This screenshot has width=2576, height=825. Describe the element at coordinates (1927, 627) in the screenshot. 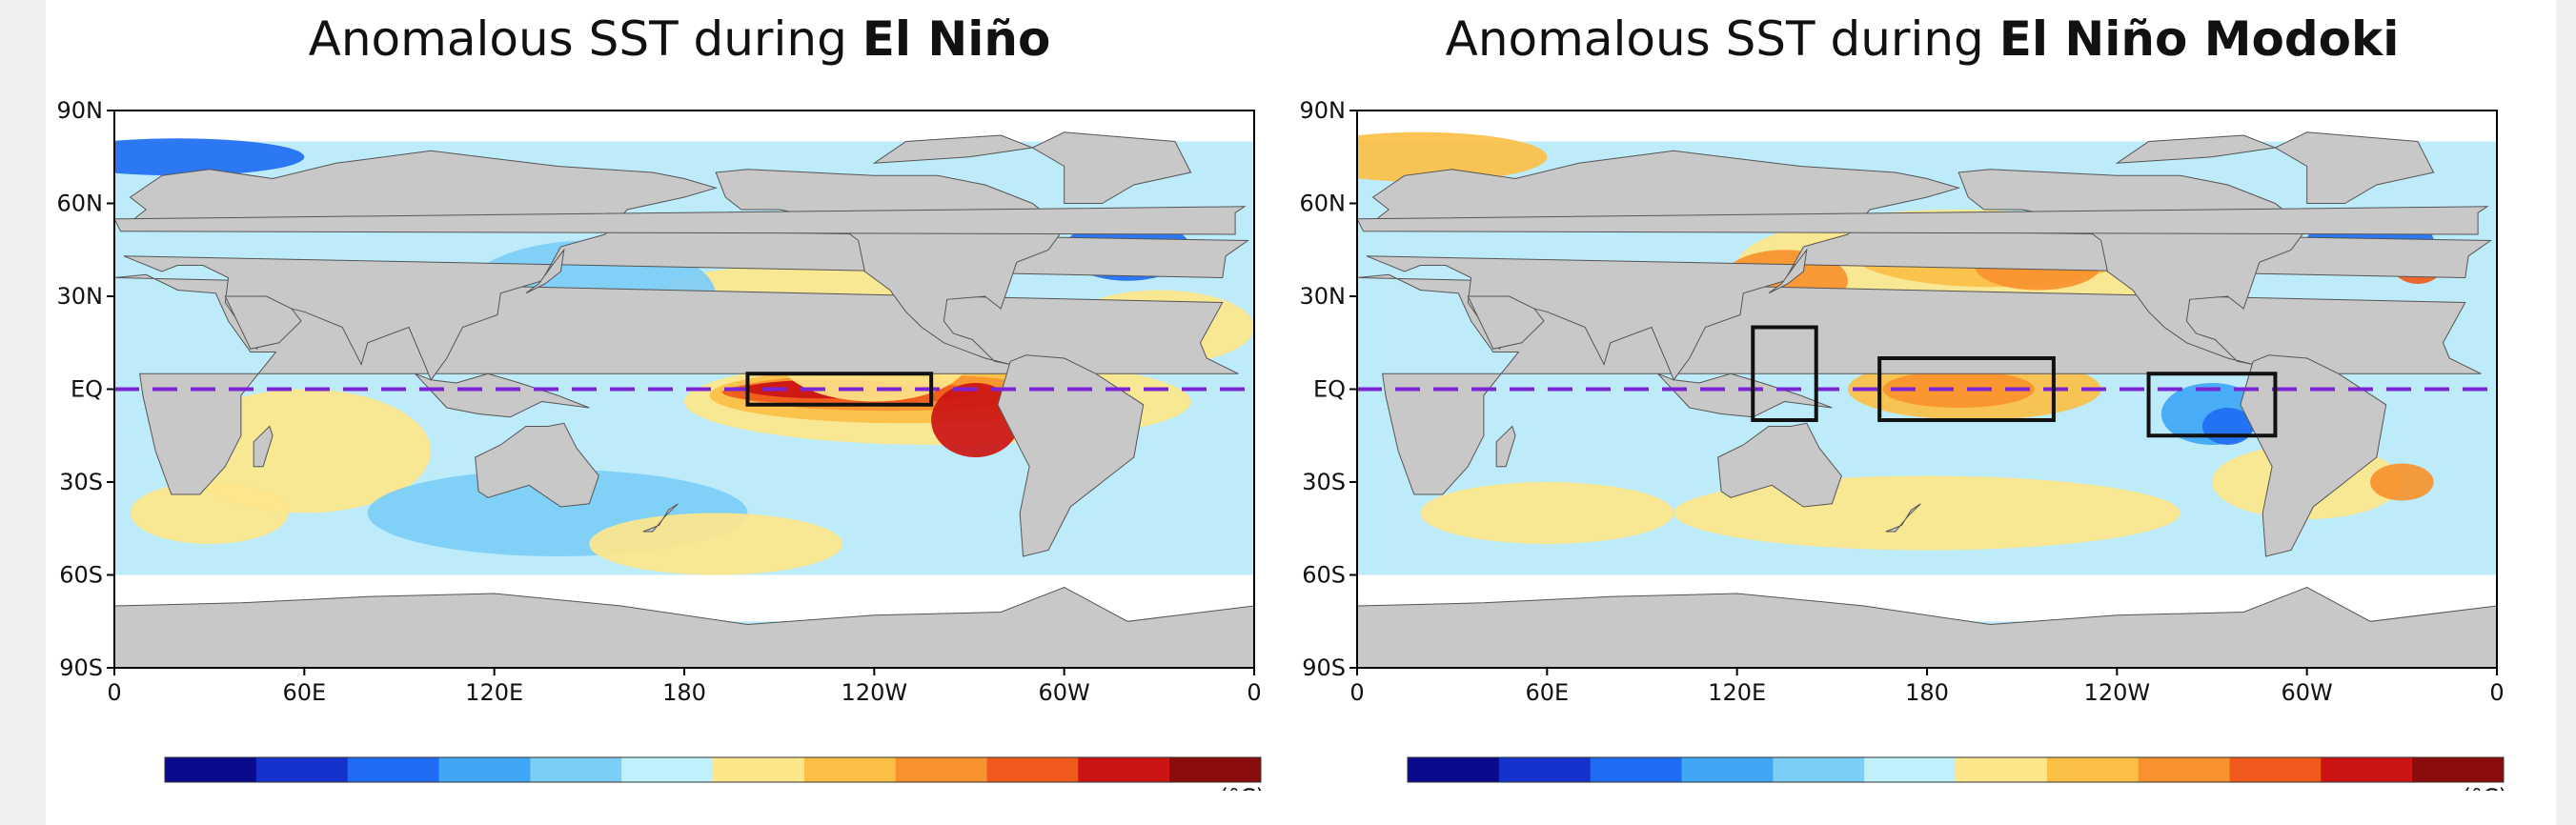

I see `land-antarctica` at that location.